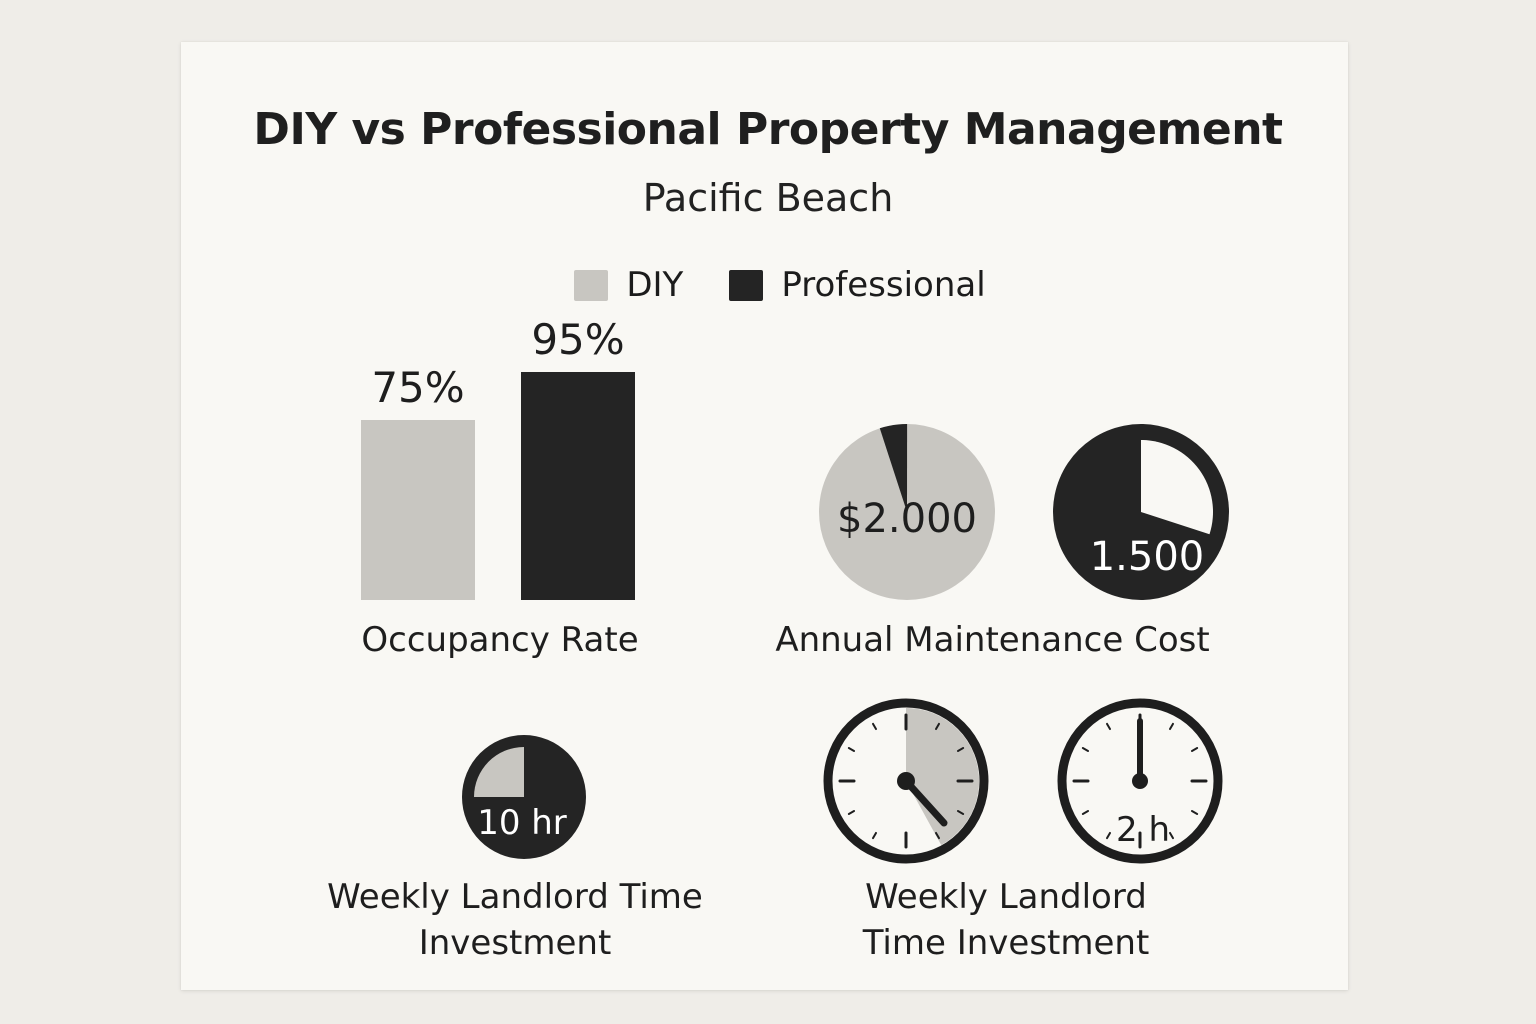 The image size is (1536, 1024). Describe the element at coordinates (1140, 781) in the screenshot. I see `clock-professional-pivot` at that location.